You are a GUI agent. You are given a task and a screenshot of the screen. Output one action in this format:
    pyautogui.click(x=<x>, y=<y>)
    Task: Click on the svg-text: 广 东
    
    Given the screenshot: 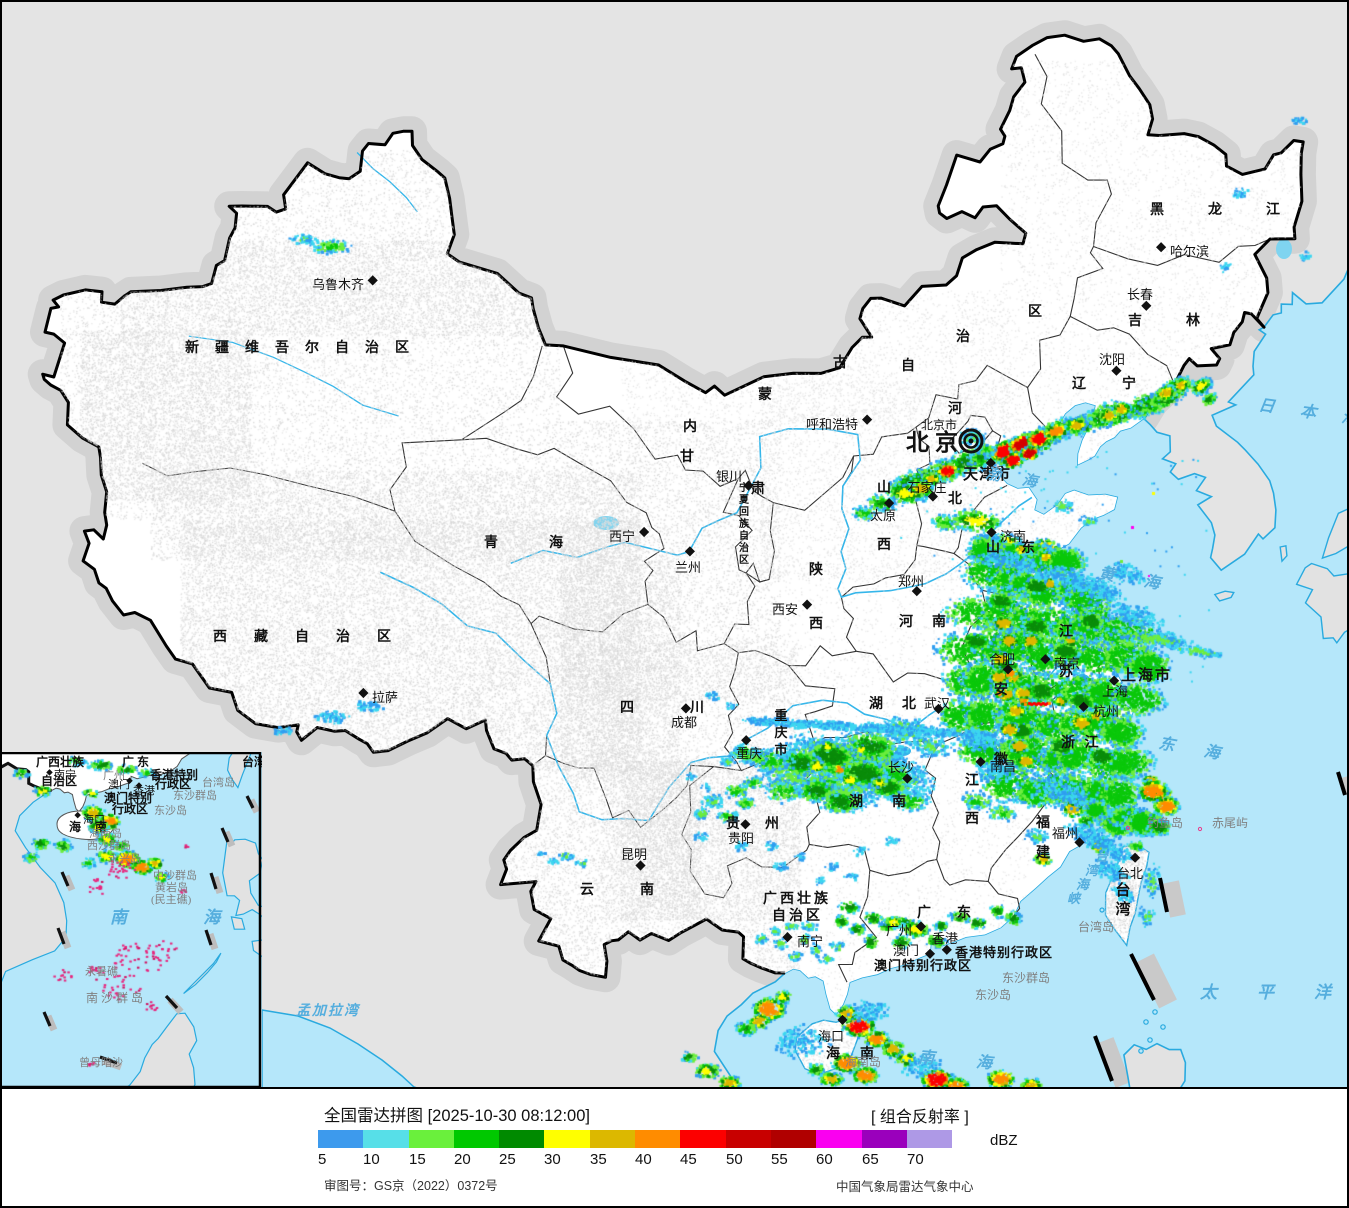 What is the action you would take?
    pyautogui.click(x=135, y=761)
    